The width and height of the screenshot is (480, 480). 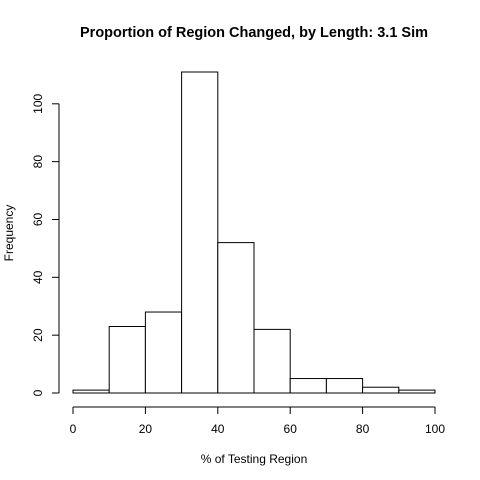 I want to click on x-tick-label: 0, so click(x=73, y=429).